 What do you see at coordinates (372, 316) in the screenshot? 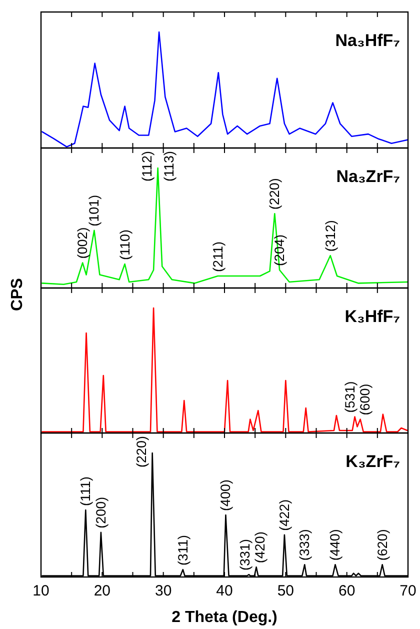
I see `chart-title: K₃HfF₇` at bounding box center [372, 316].